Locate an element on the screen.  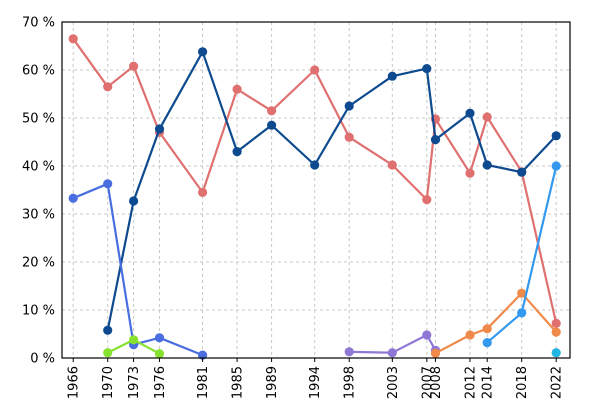
x-tick-label: 2007 is located at coordinates (427, 382).